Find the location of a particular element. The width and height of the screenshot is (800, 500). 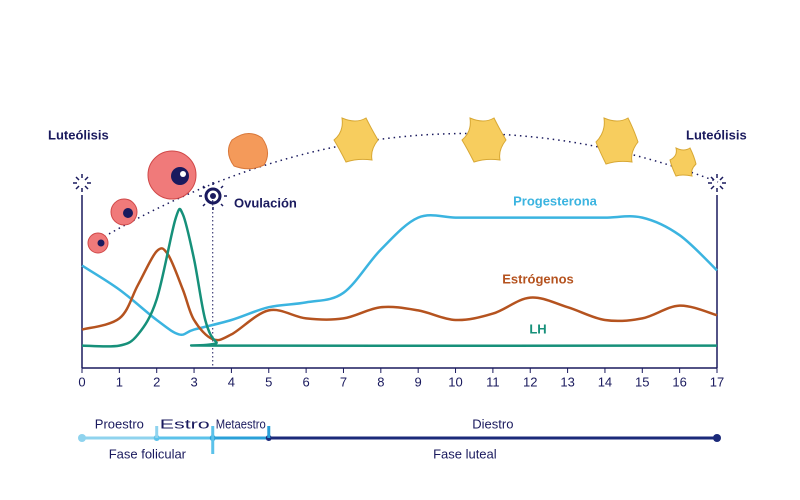

x-tick-label: 15 is located at coordinates (642, 381).